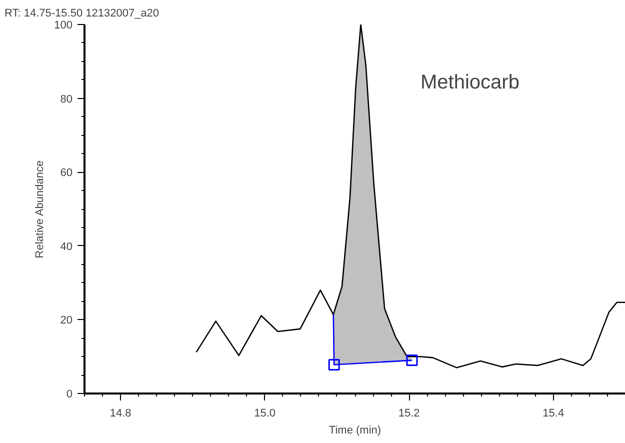 The image size is (625, 443). I want to click on x-axis-title: Time (min), so click(355, 430).